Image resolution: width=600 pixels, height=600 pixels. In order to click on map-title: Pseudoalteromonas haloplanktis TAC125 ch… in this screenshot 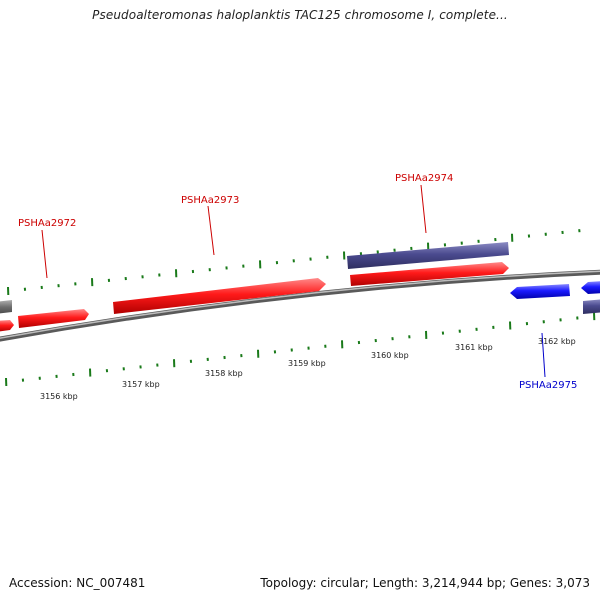, I will do `click(300, 15)`.